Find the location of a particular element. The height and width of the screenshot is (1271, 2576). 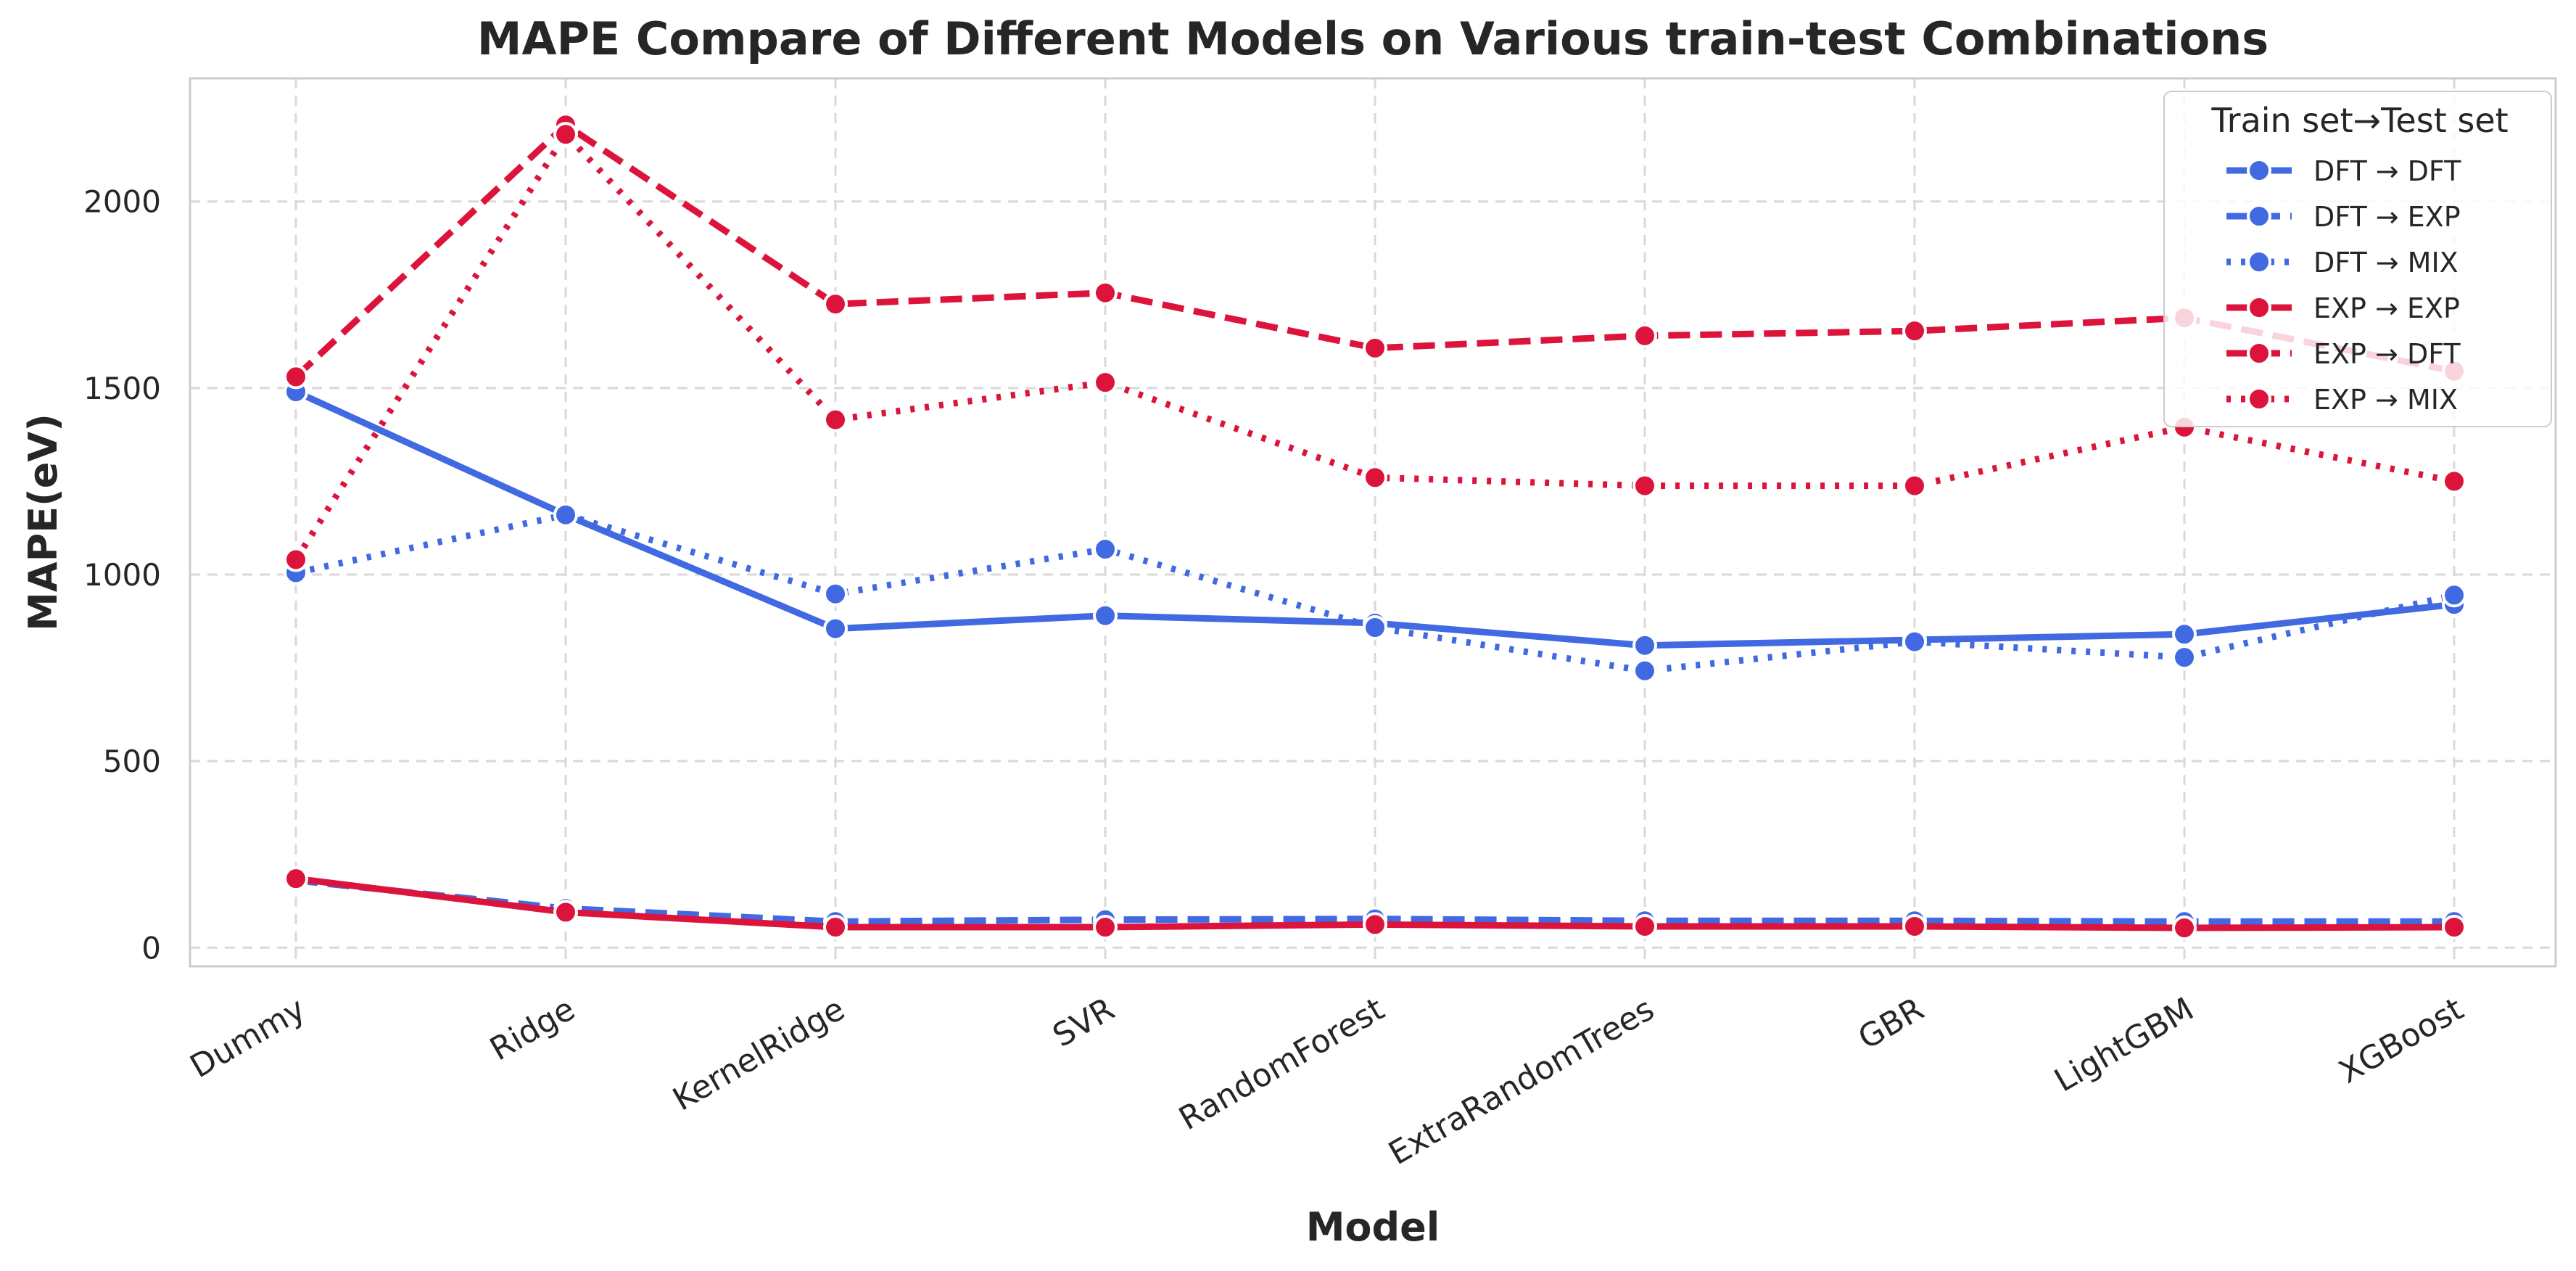

legend-item: DFT → MIX is located at coordinates (2342, 263).